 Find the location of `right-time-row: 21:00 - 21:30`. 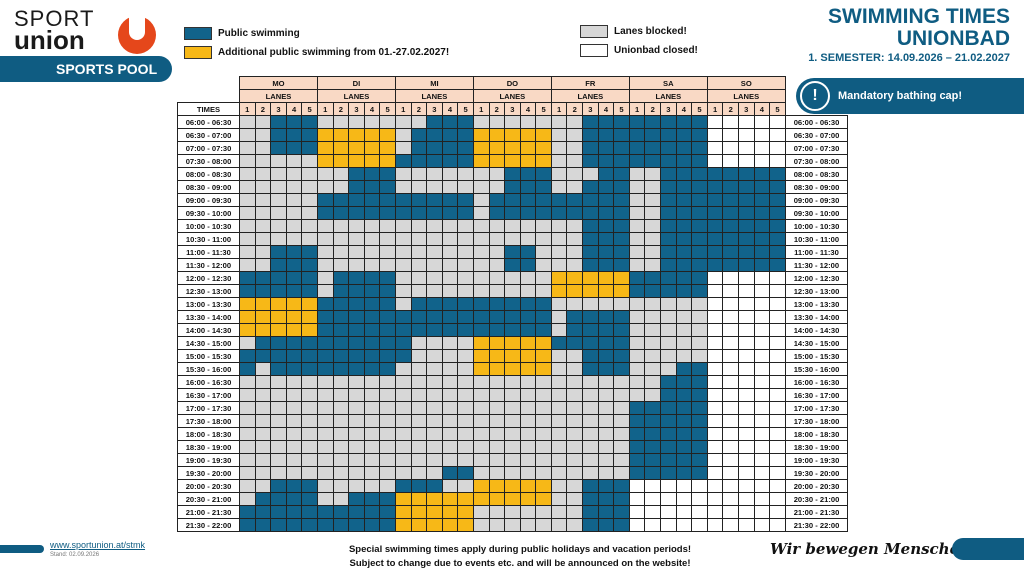

right-time-row: 21:00 - 21:30 is located at coordinates (816, 512).